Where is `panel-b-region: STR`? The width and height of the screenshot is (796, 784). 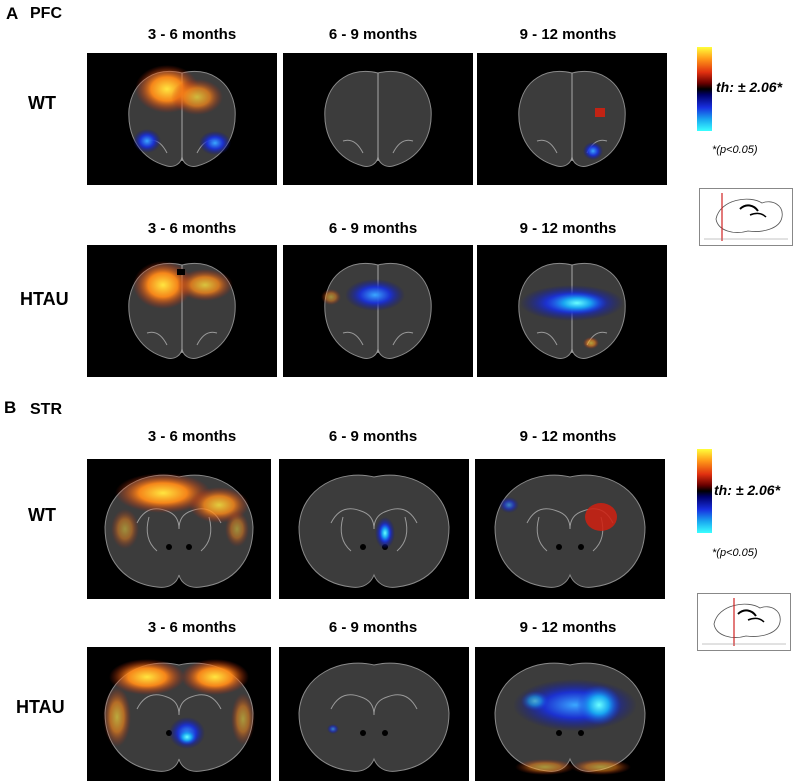
panel-b-region: STR is located at coordinates (46, 409).